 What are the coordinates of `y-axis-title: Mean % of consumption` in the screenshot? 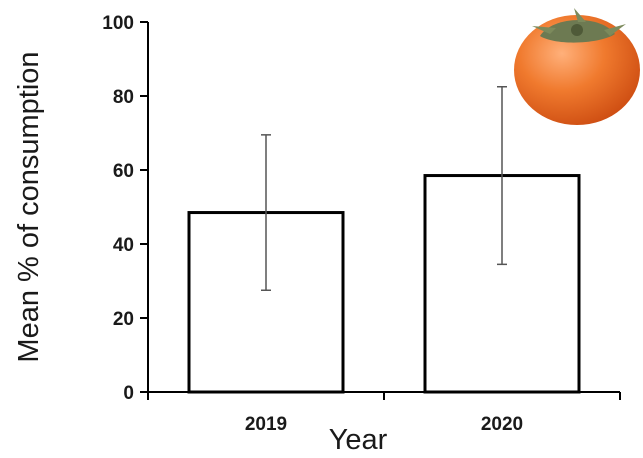 It's located at (29, 206).